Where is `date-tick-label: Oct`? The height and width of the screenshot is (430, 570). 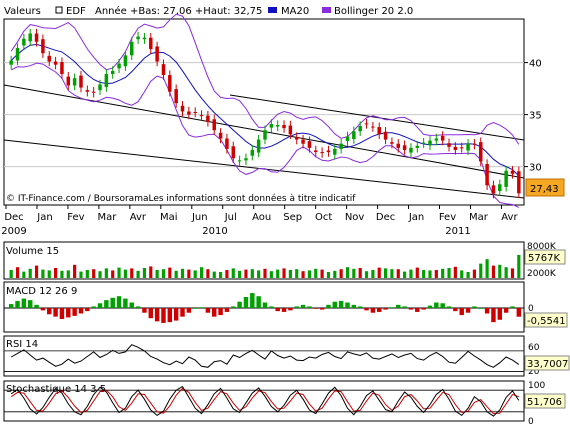
date-tick-label: Oct is located at coordinates (323, 217).